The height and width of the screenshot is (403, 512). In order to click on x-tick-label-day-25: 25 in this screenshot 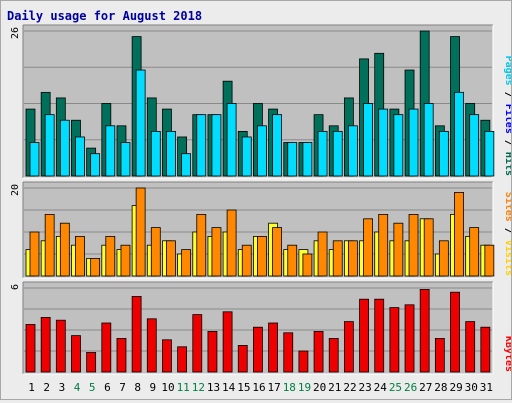, I will do `click(395, 387)`.